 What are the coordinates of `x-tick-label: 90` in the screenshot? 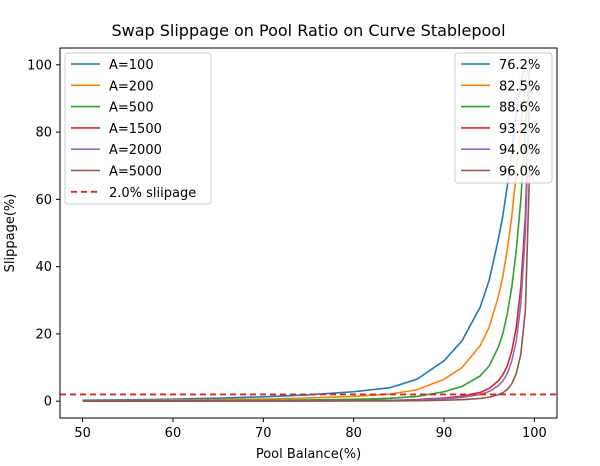 It's located at (444, 433).